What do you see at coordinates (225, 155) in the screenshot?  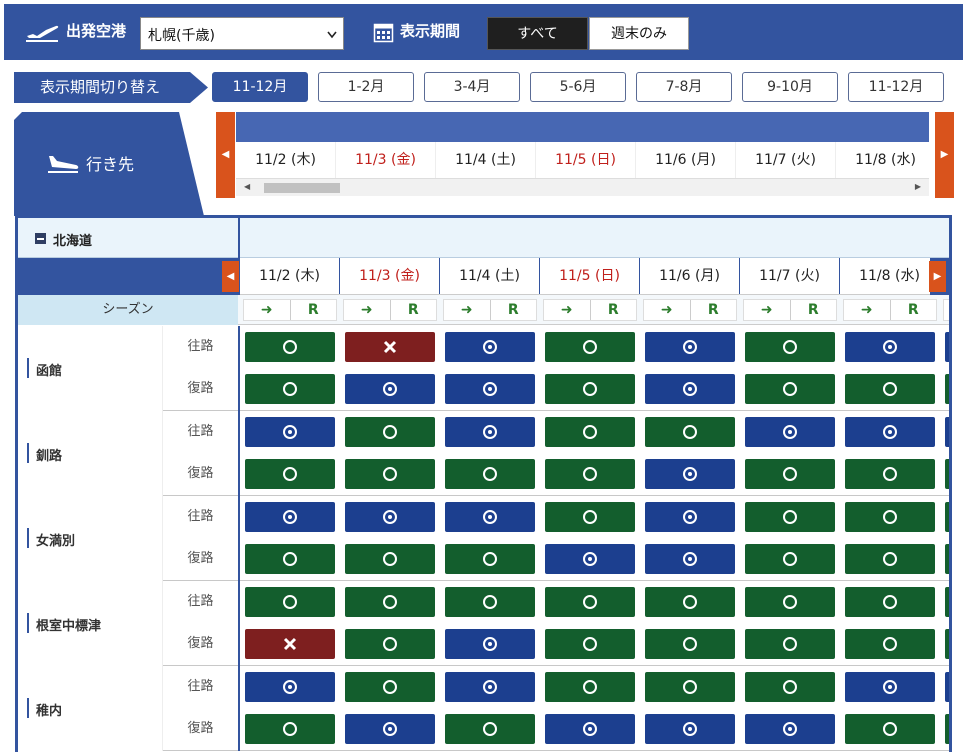 I see `scroll-left-button: ◀` at bounding box center [225, 155].